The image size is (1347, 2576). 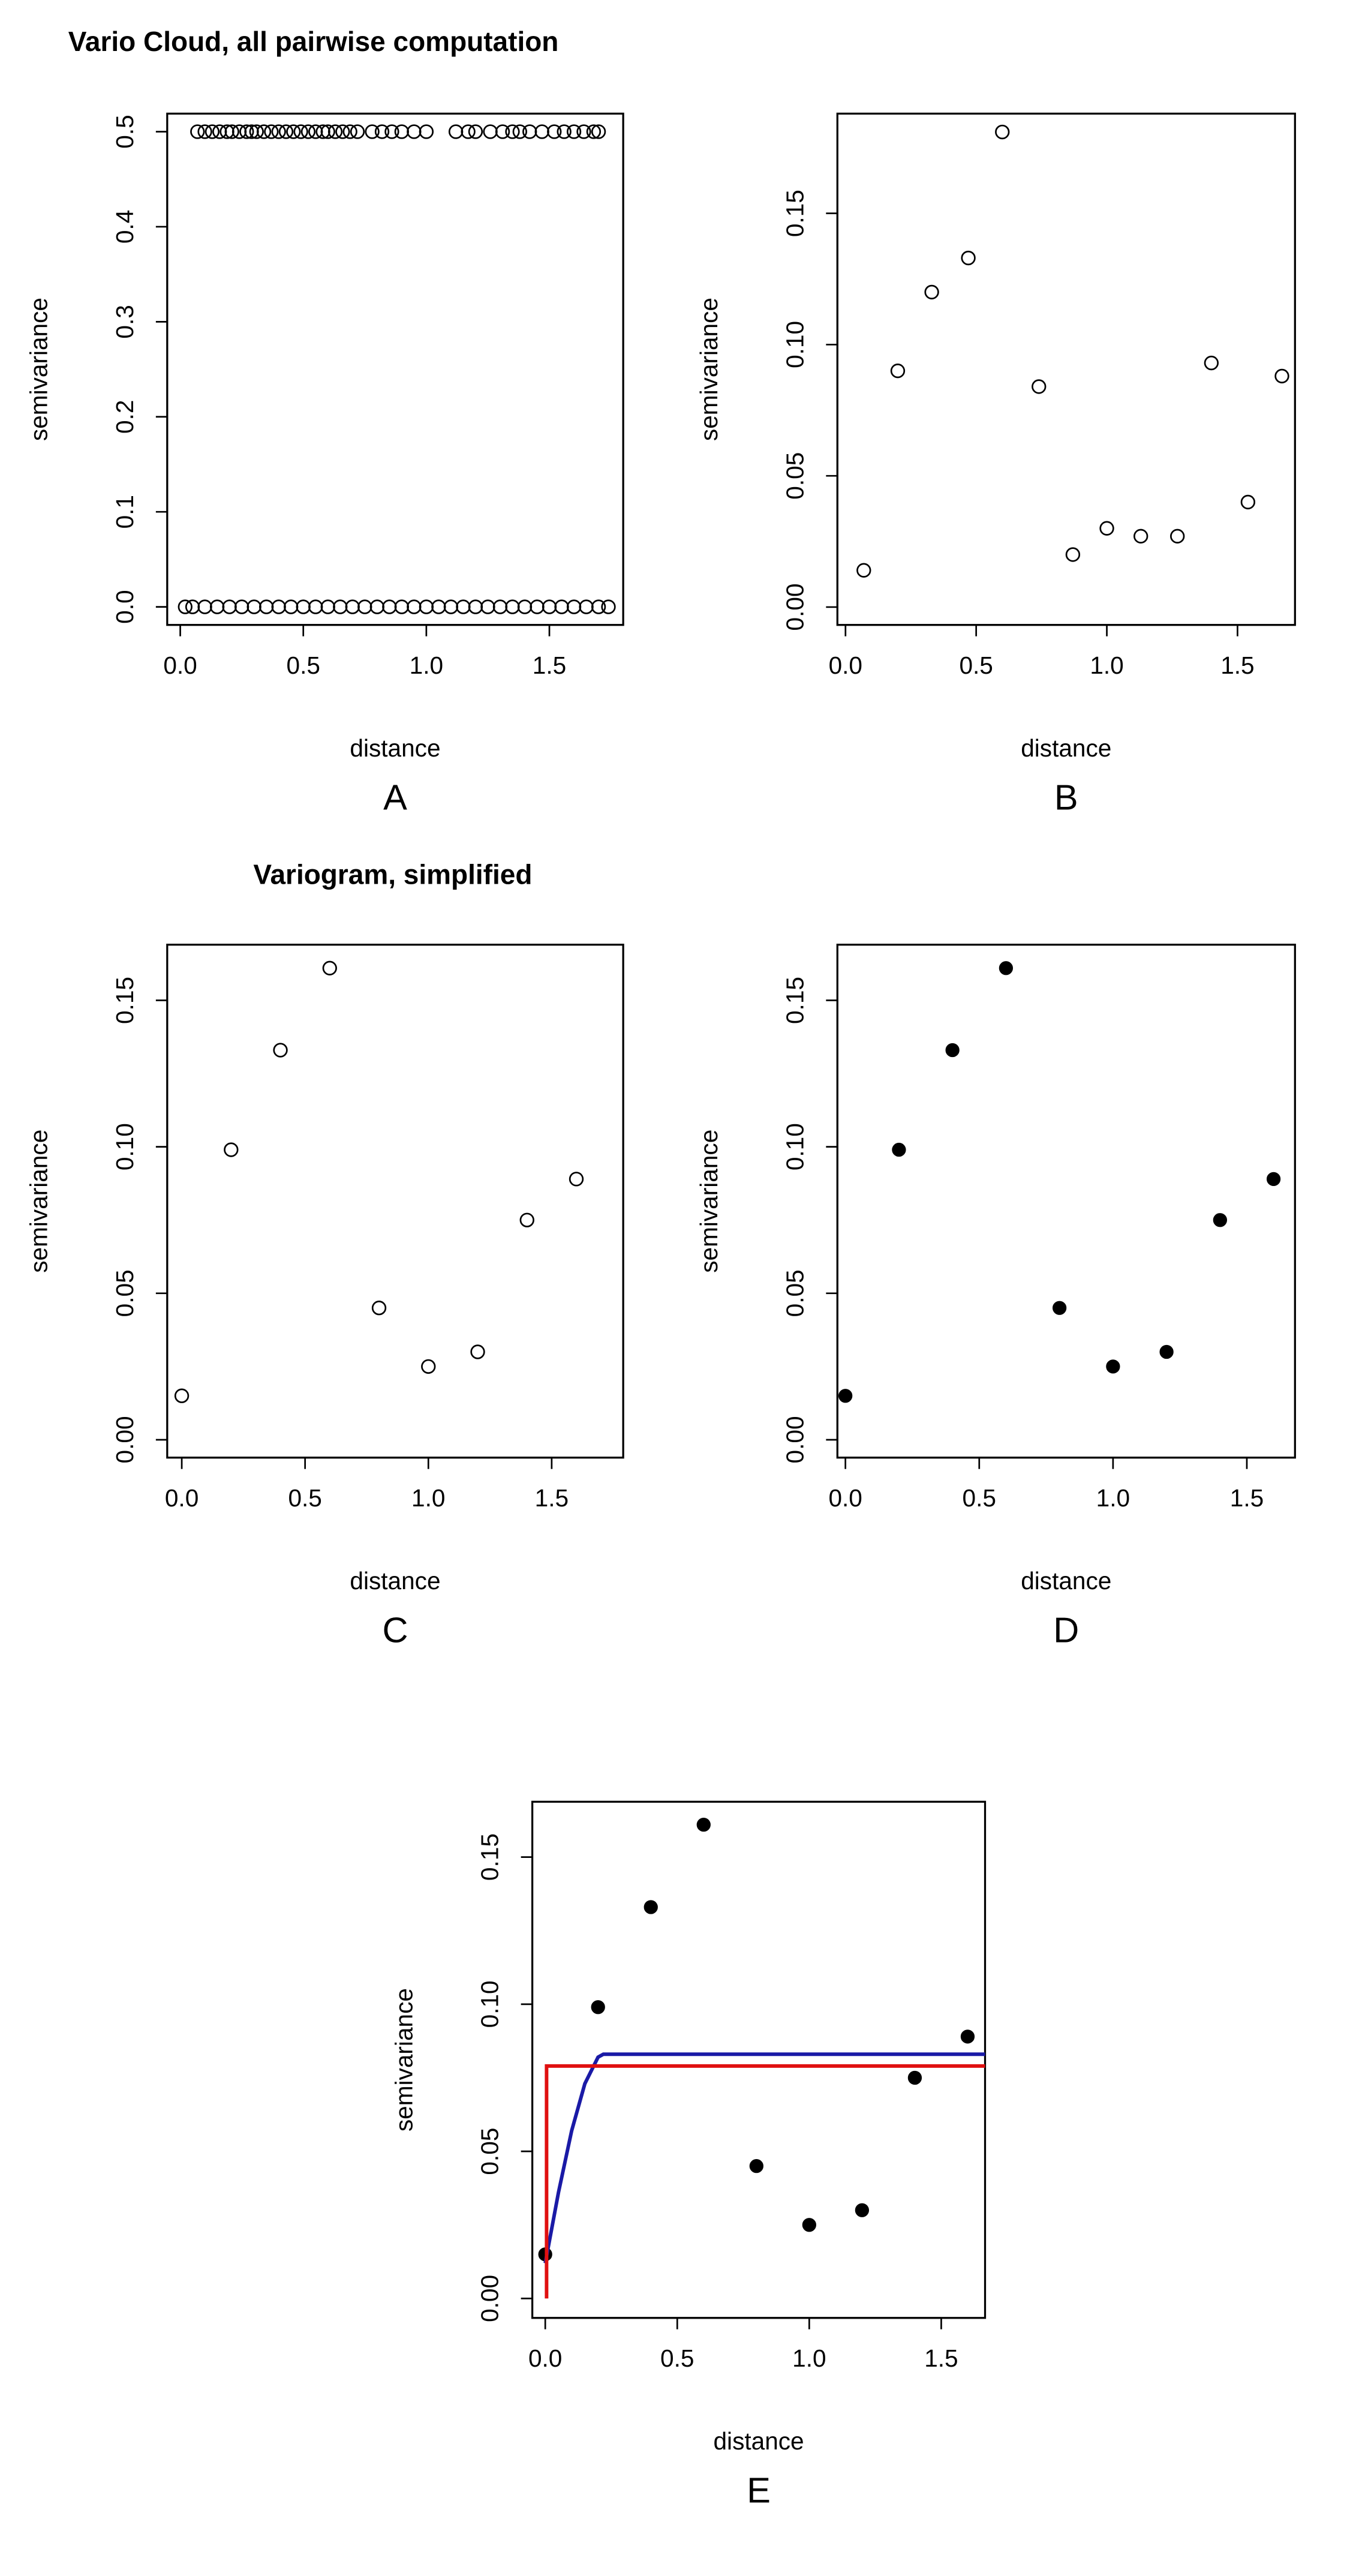 What do you see at coordinates (38, 1201) in the screenshot?
I see `y-axis-label: semivariance` at bounding box center [38, 1201].